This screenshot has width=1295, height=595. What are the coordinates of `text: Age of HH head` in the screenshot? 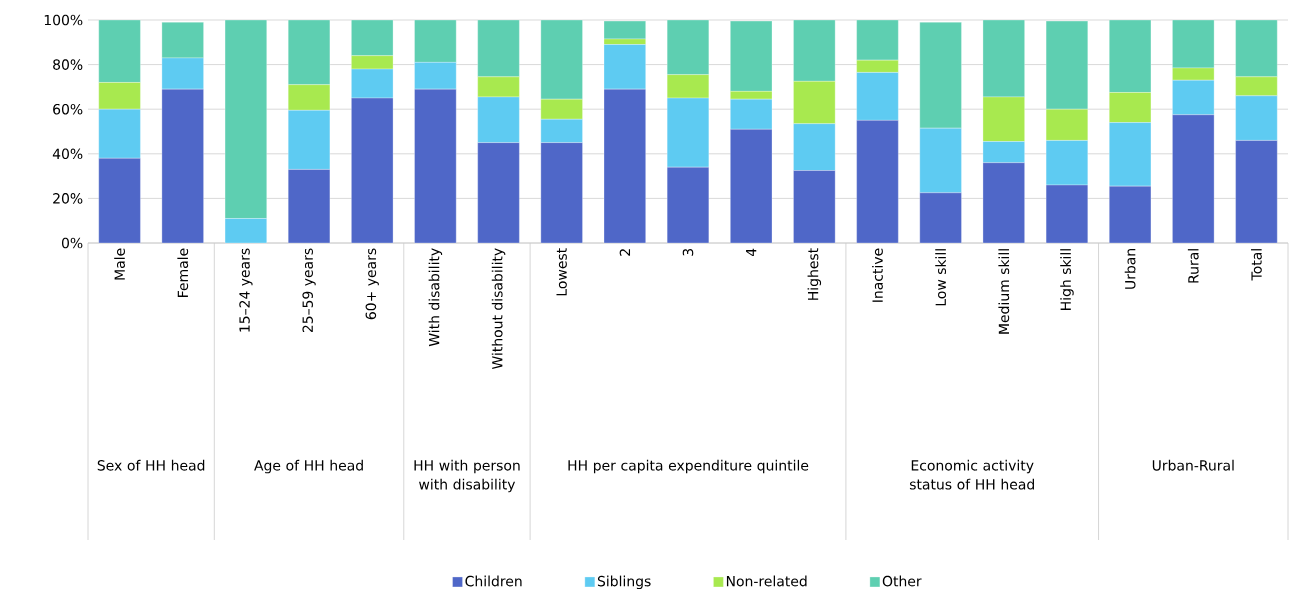 It's located at (308, 466).